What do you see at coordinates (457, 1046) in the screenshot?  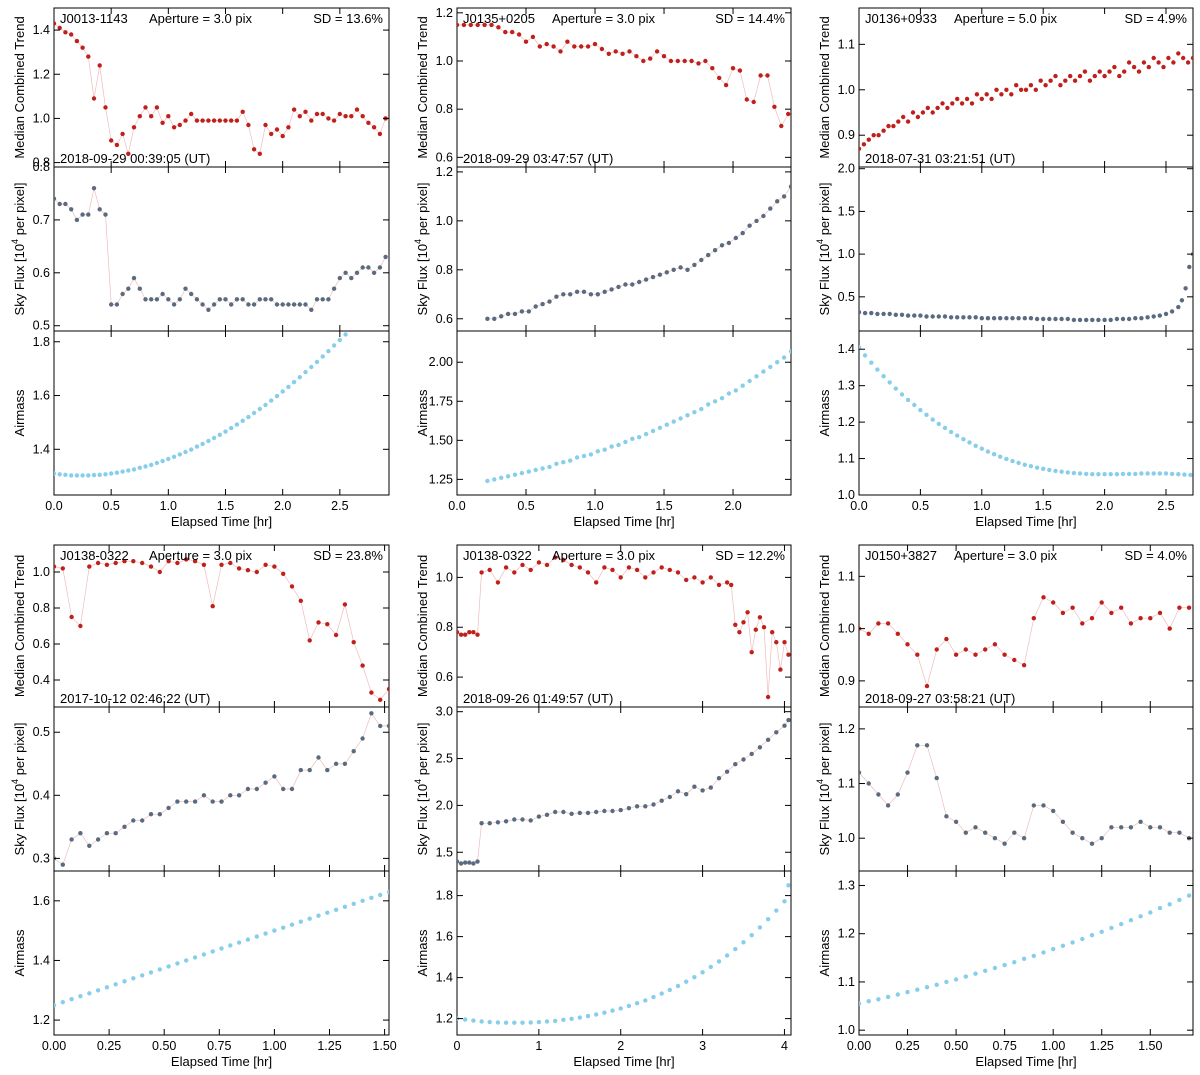 I see `x-tick-label: 0` at bounding box center [457, 1046].